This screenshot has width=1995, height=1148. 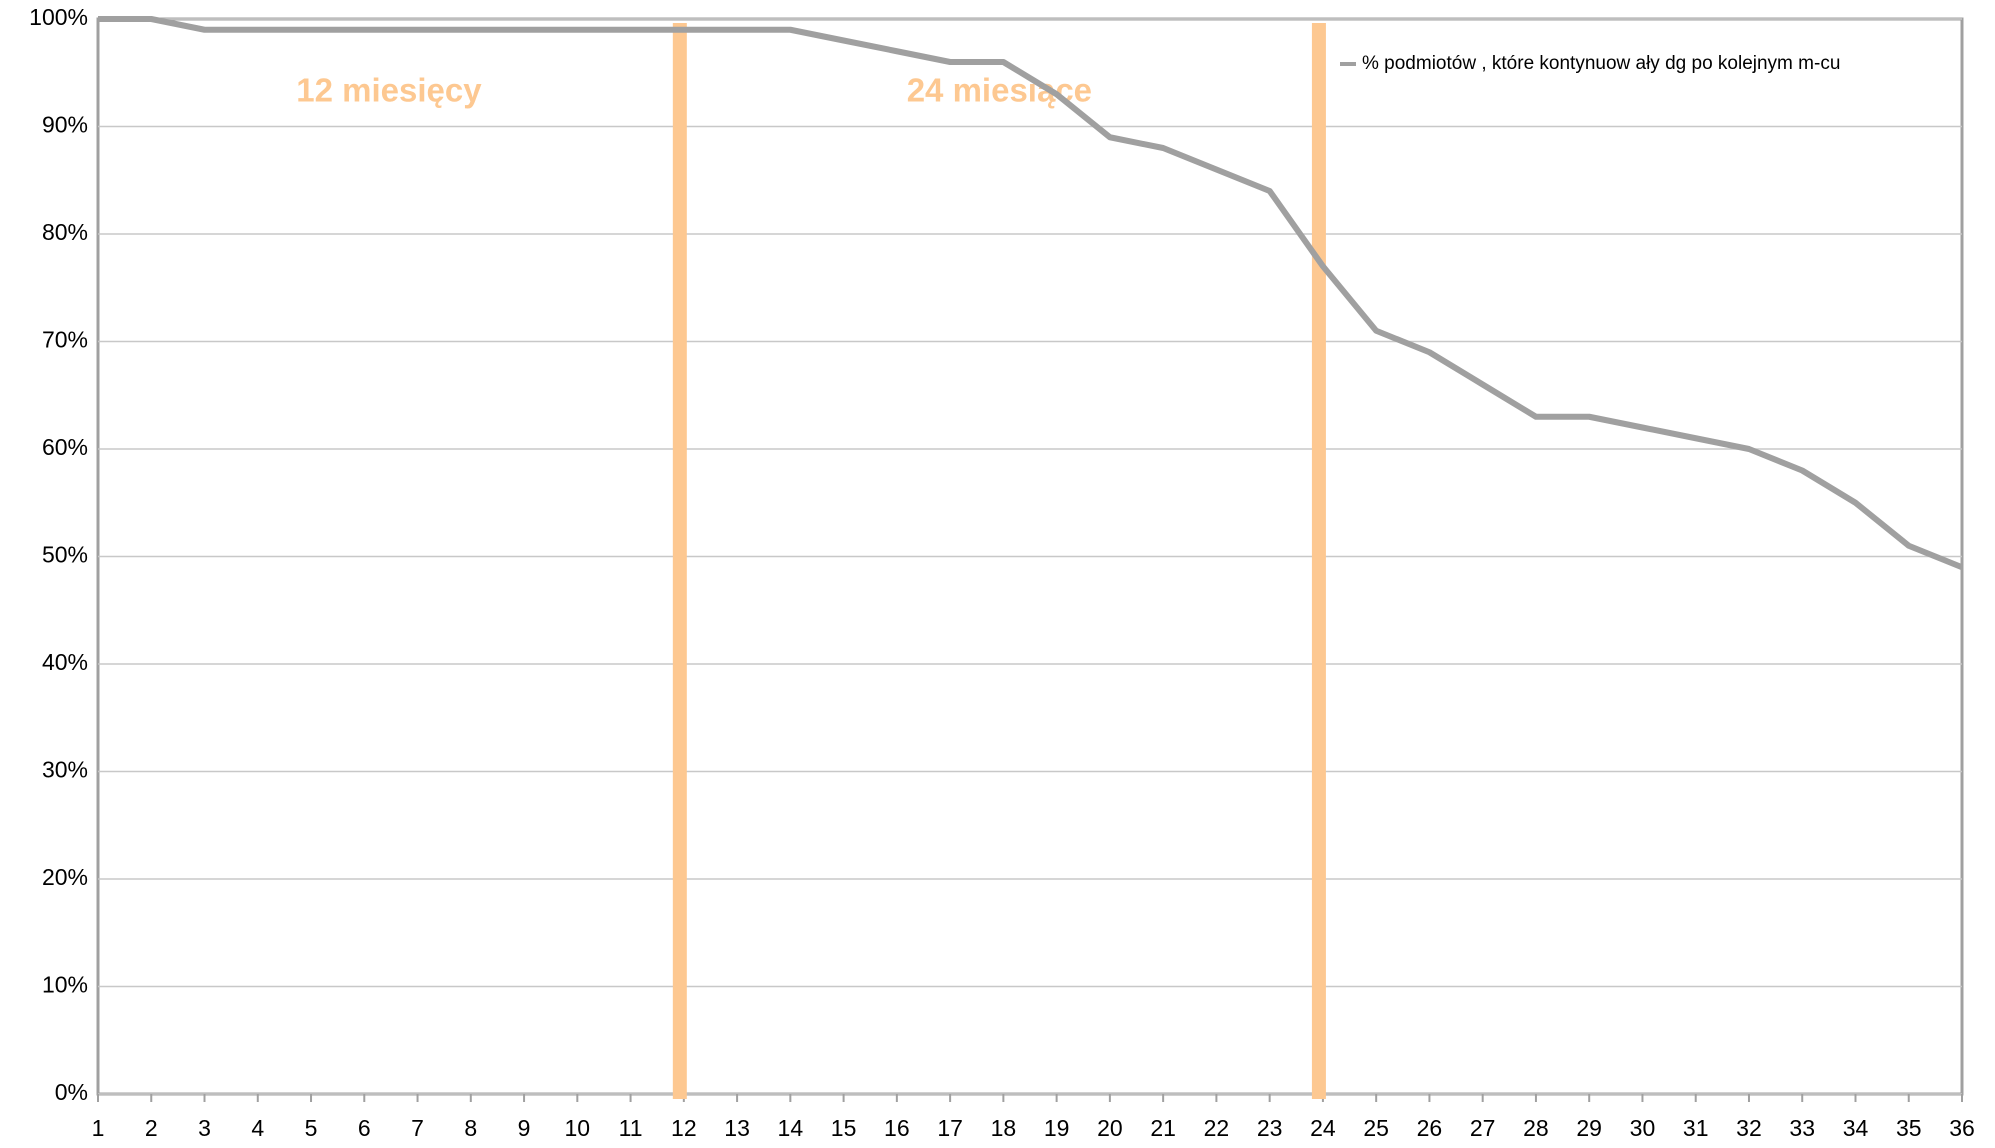 What do you see at coordinates (1004, 1128) in the screenshot?
I see `x-tick-label: 18` at bounding box center [1004, 1128].